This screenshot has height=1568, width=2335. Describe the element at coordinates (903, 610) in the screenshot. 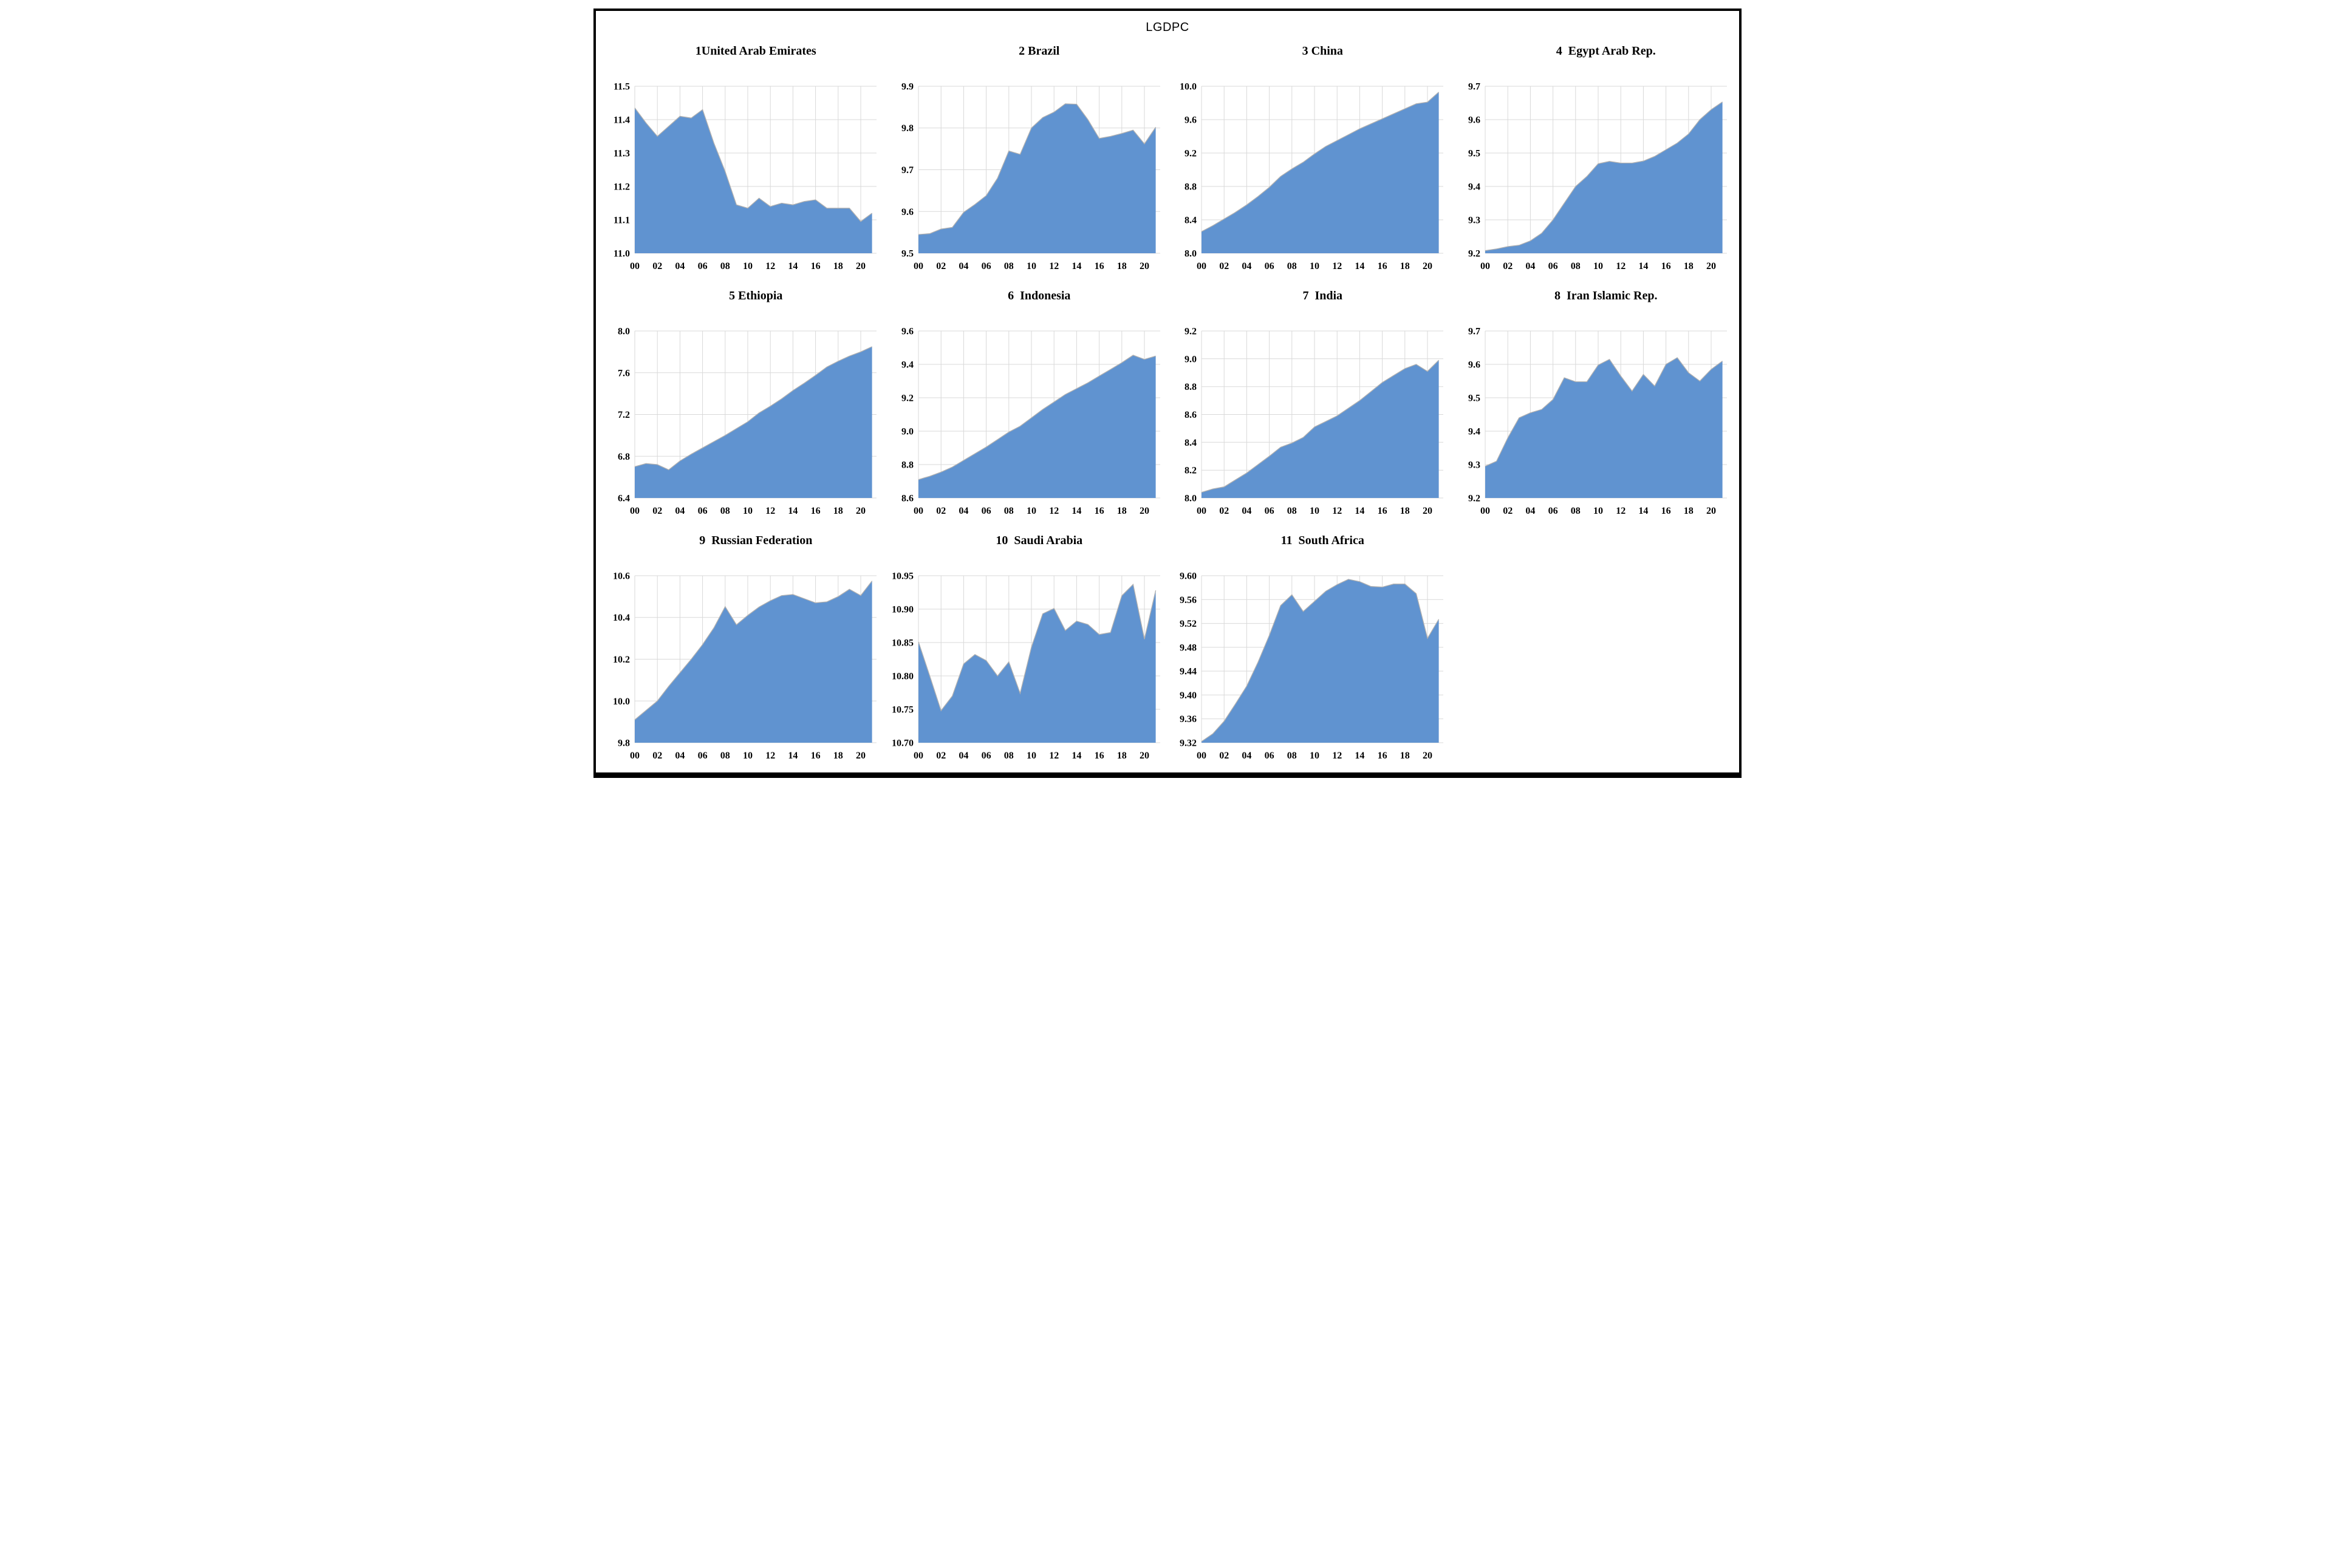

I see `y-tick-label: 10.90` at that location.